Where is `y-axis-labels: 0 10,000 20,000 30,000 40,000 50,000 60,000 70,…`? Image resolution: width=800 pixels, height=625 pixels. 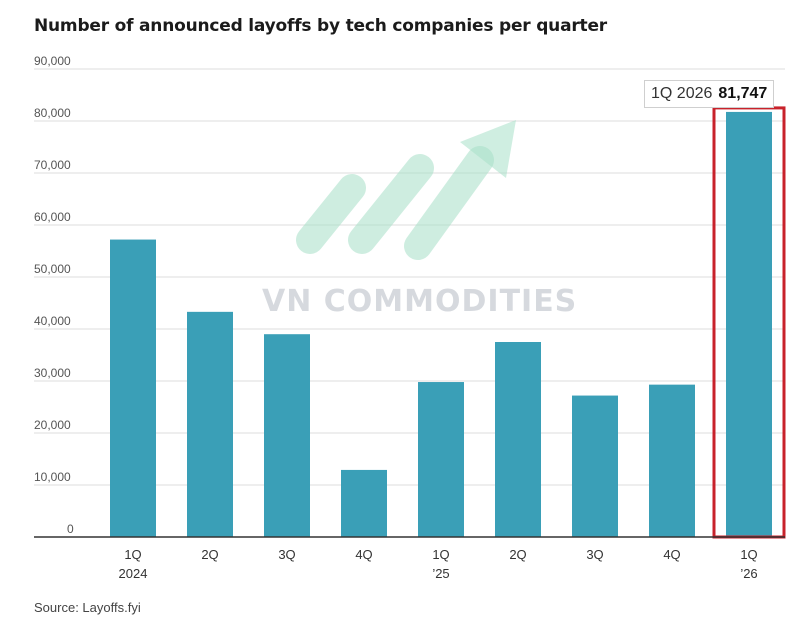
y-axis-labels: 0 10,000 20,000 30,000 40,000 50,000 60,000 70,… is located at coordinates (54, 295).